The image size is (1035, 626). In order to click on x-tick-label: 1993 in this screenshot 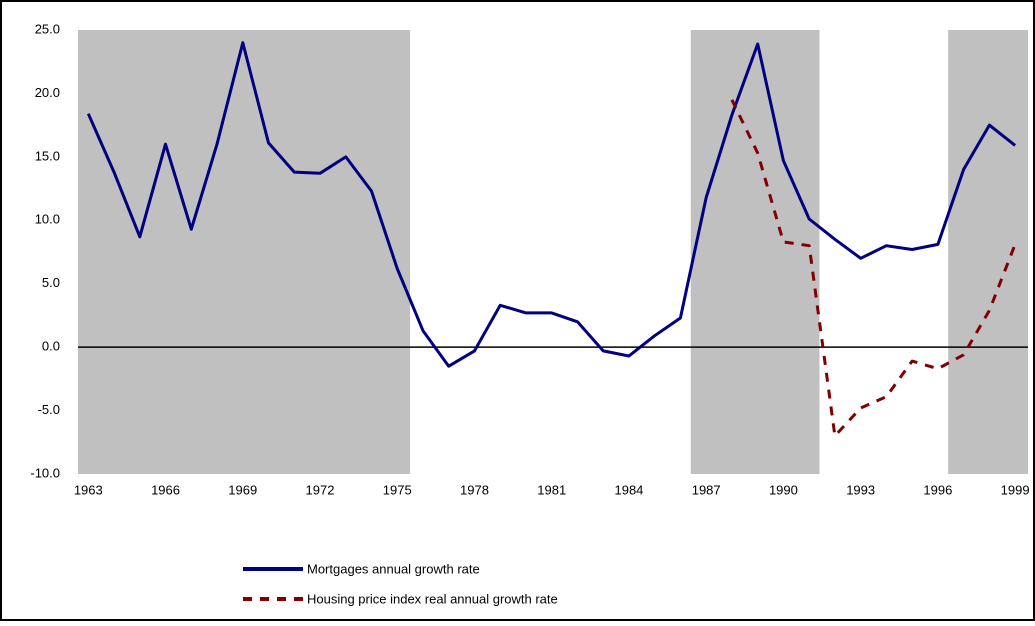, I will do `click(860, 489)`.